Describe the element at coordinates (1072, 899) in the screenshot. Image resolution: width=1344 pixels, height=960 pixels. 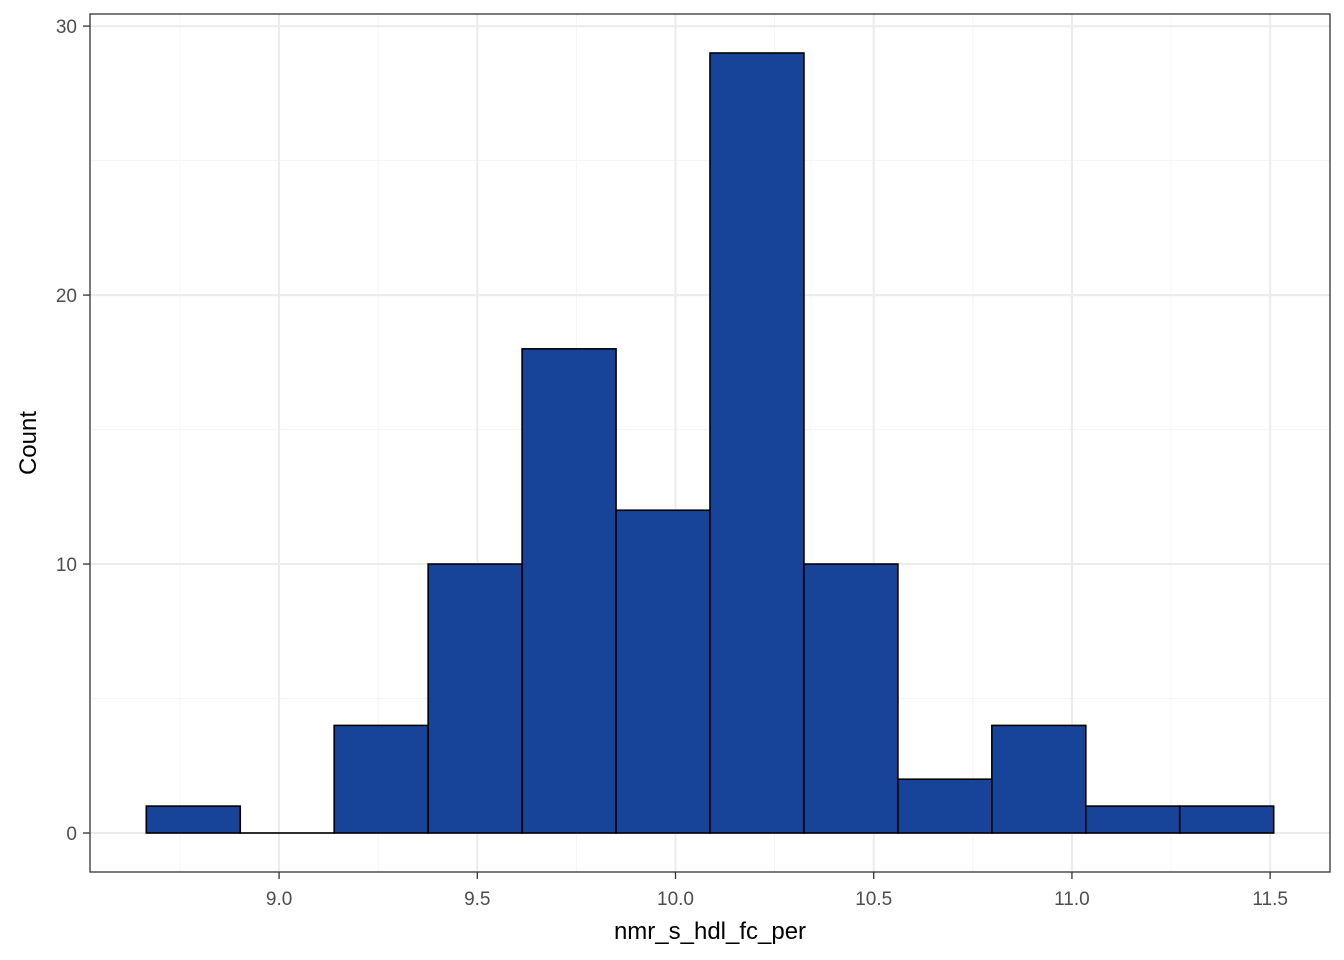
I see `x-tick-label-4: 11.0` at that location.